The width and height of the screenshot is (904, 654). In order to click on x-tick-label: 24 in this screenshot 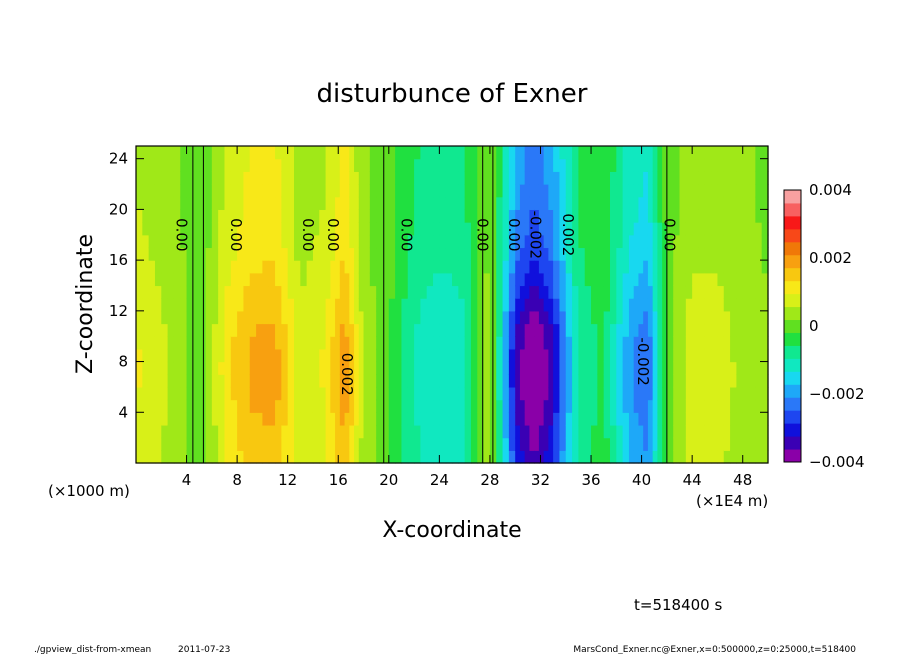, I will do `click(439, 480)`.